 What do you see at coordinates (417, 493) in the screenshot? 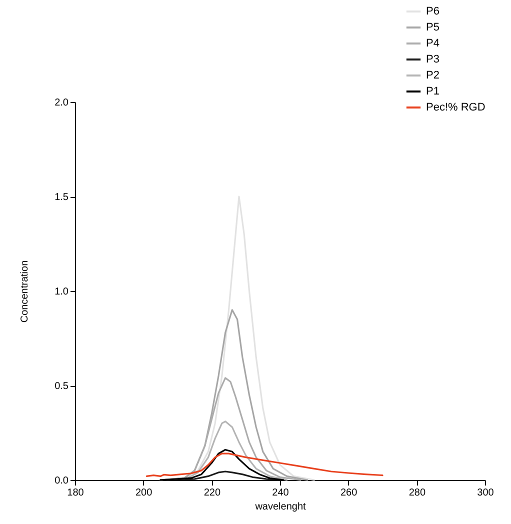
I see `x-tick-label: 280` at bounding box center [417, 493].